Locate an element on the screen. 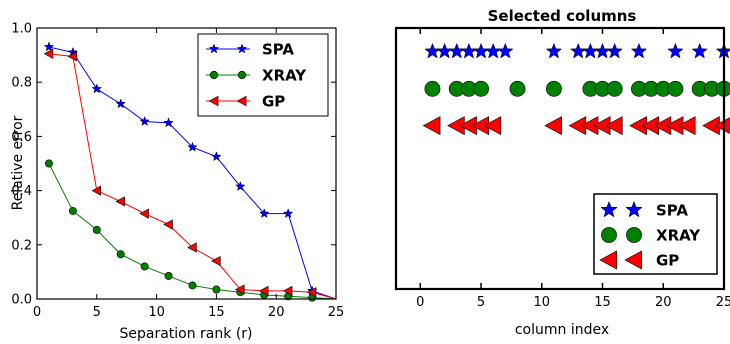 The width and height of the screenshot is (730, 344). left-x-tick-label: 20 is located at coordinates (276, 312).